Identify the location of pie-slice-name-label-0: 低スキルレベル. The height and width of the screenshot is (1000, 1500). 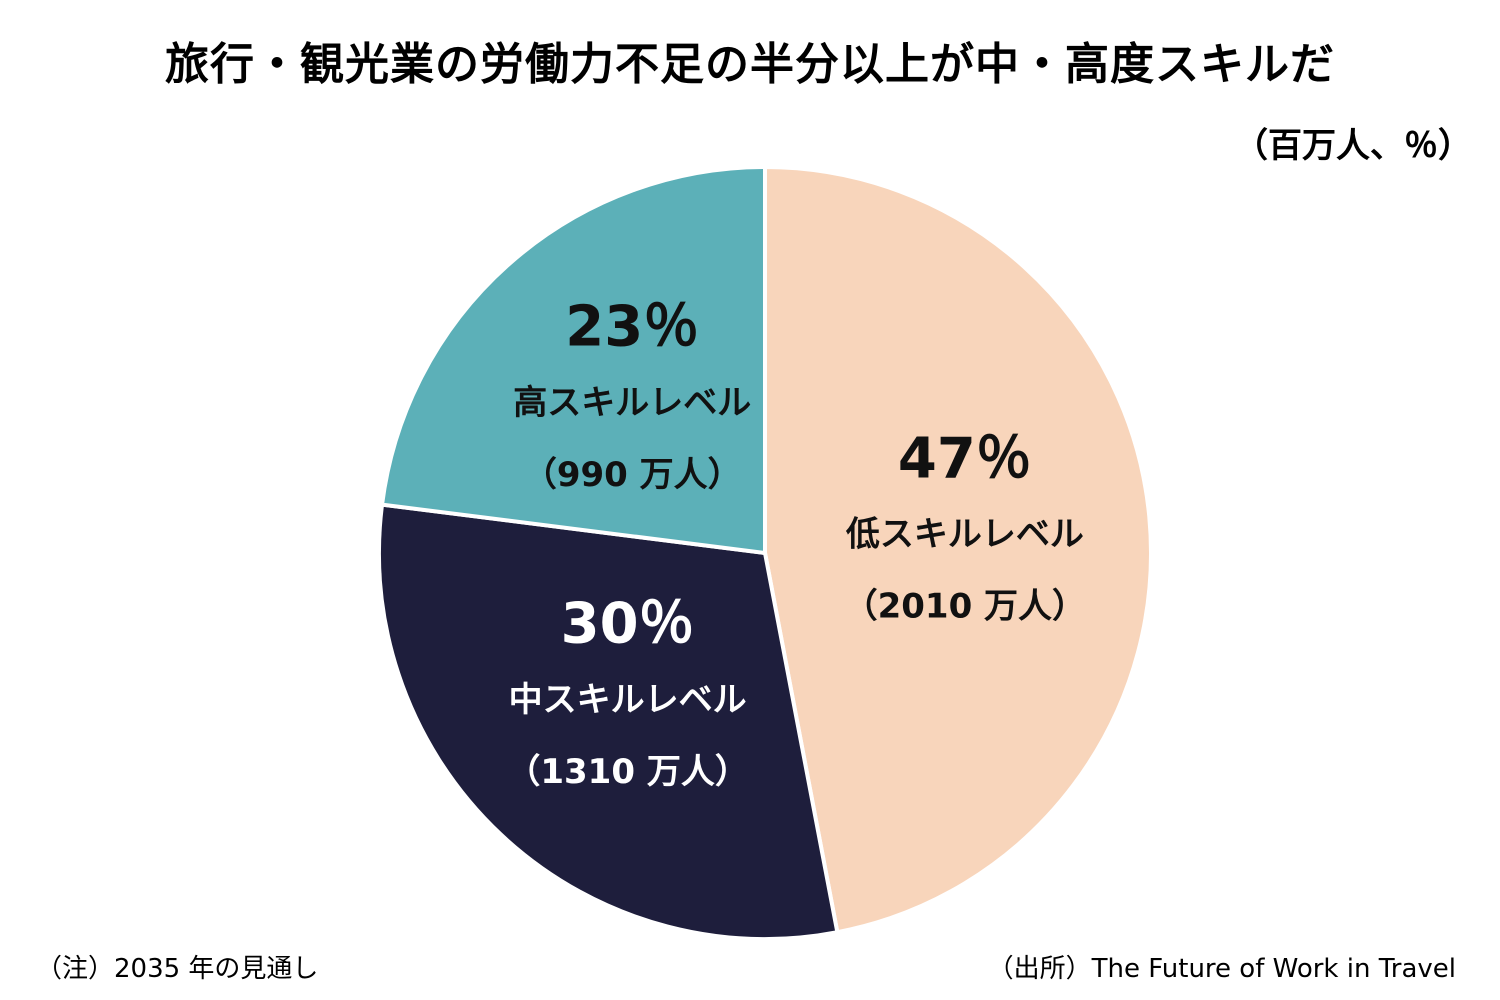
(965, 535).